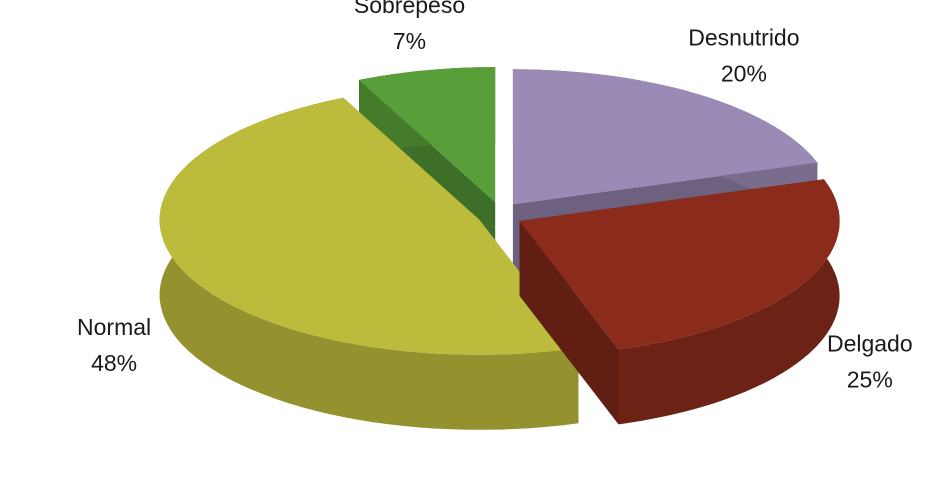 The image size is (941, 500). I want to click on category-label: Delgado, so click(870, 344).